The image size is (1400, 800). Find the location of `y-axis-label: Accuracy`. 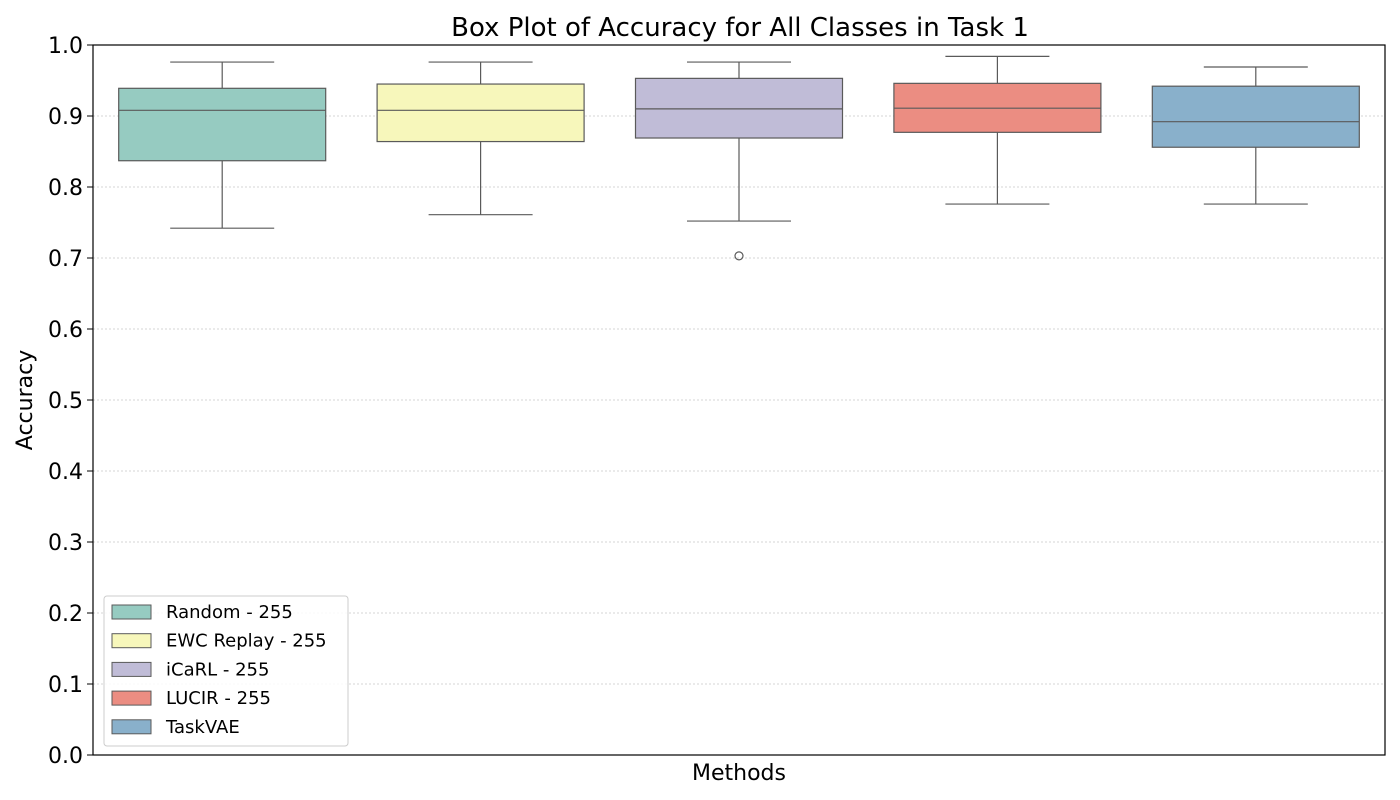

y-axis-label: Accuracy is located at coordinates (25, 400).